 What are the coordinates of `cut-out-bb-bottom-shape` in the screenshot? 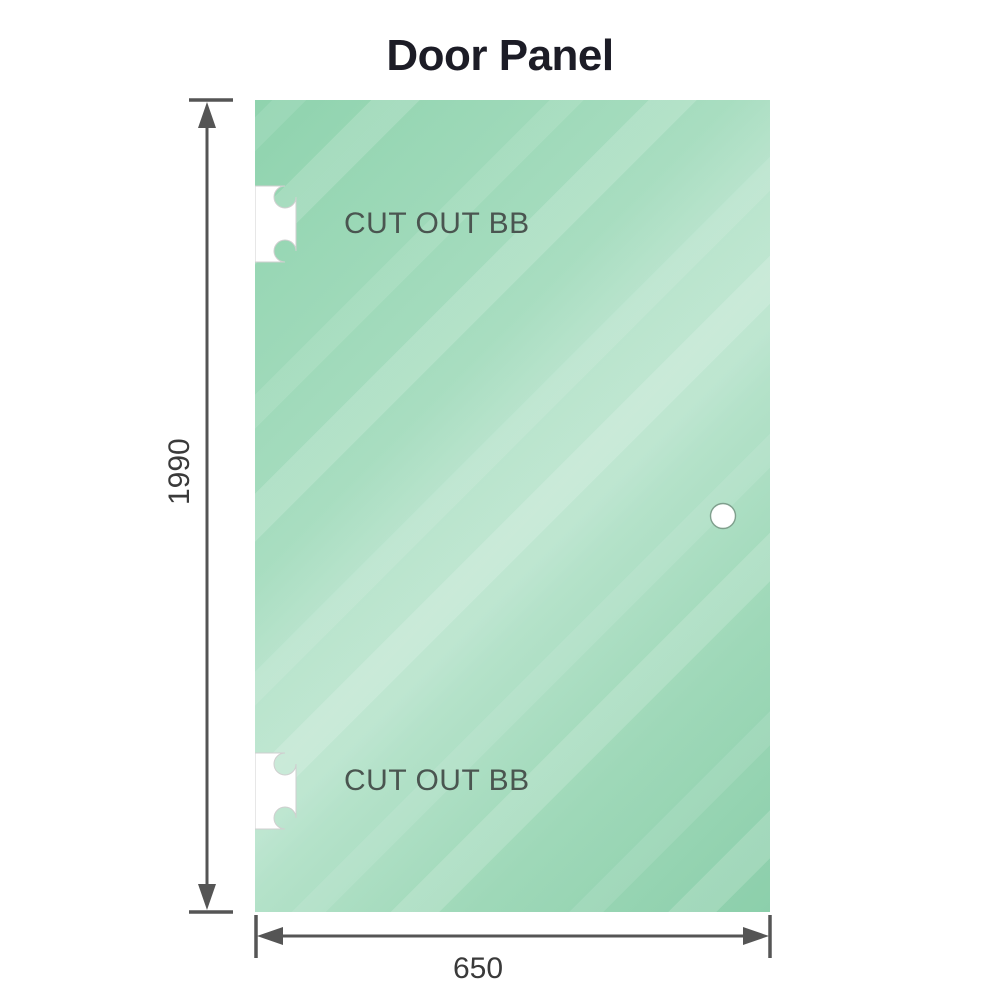 It's located at (281, 791).